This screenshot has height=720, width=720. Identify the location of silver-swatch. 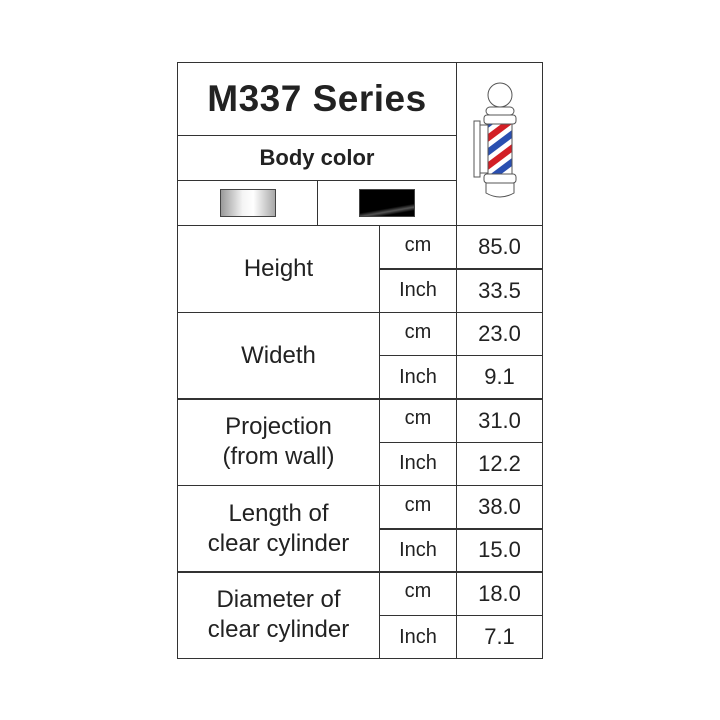
(247, 203).